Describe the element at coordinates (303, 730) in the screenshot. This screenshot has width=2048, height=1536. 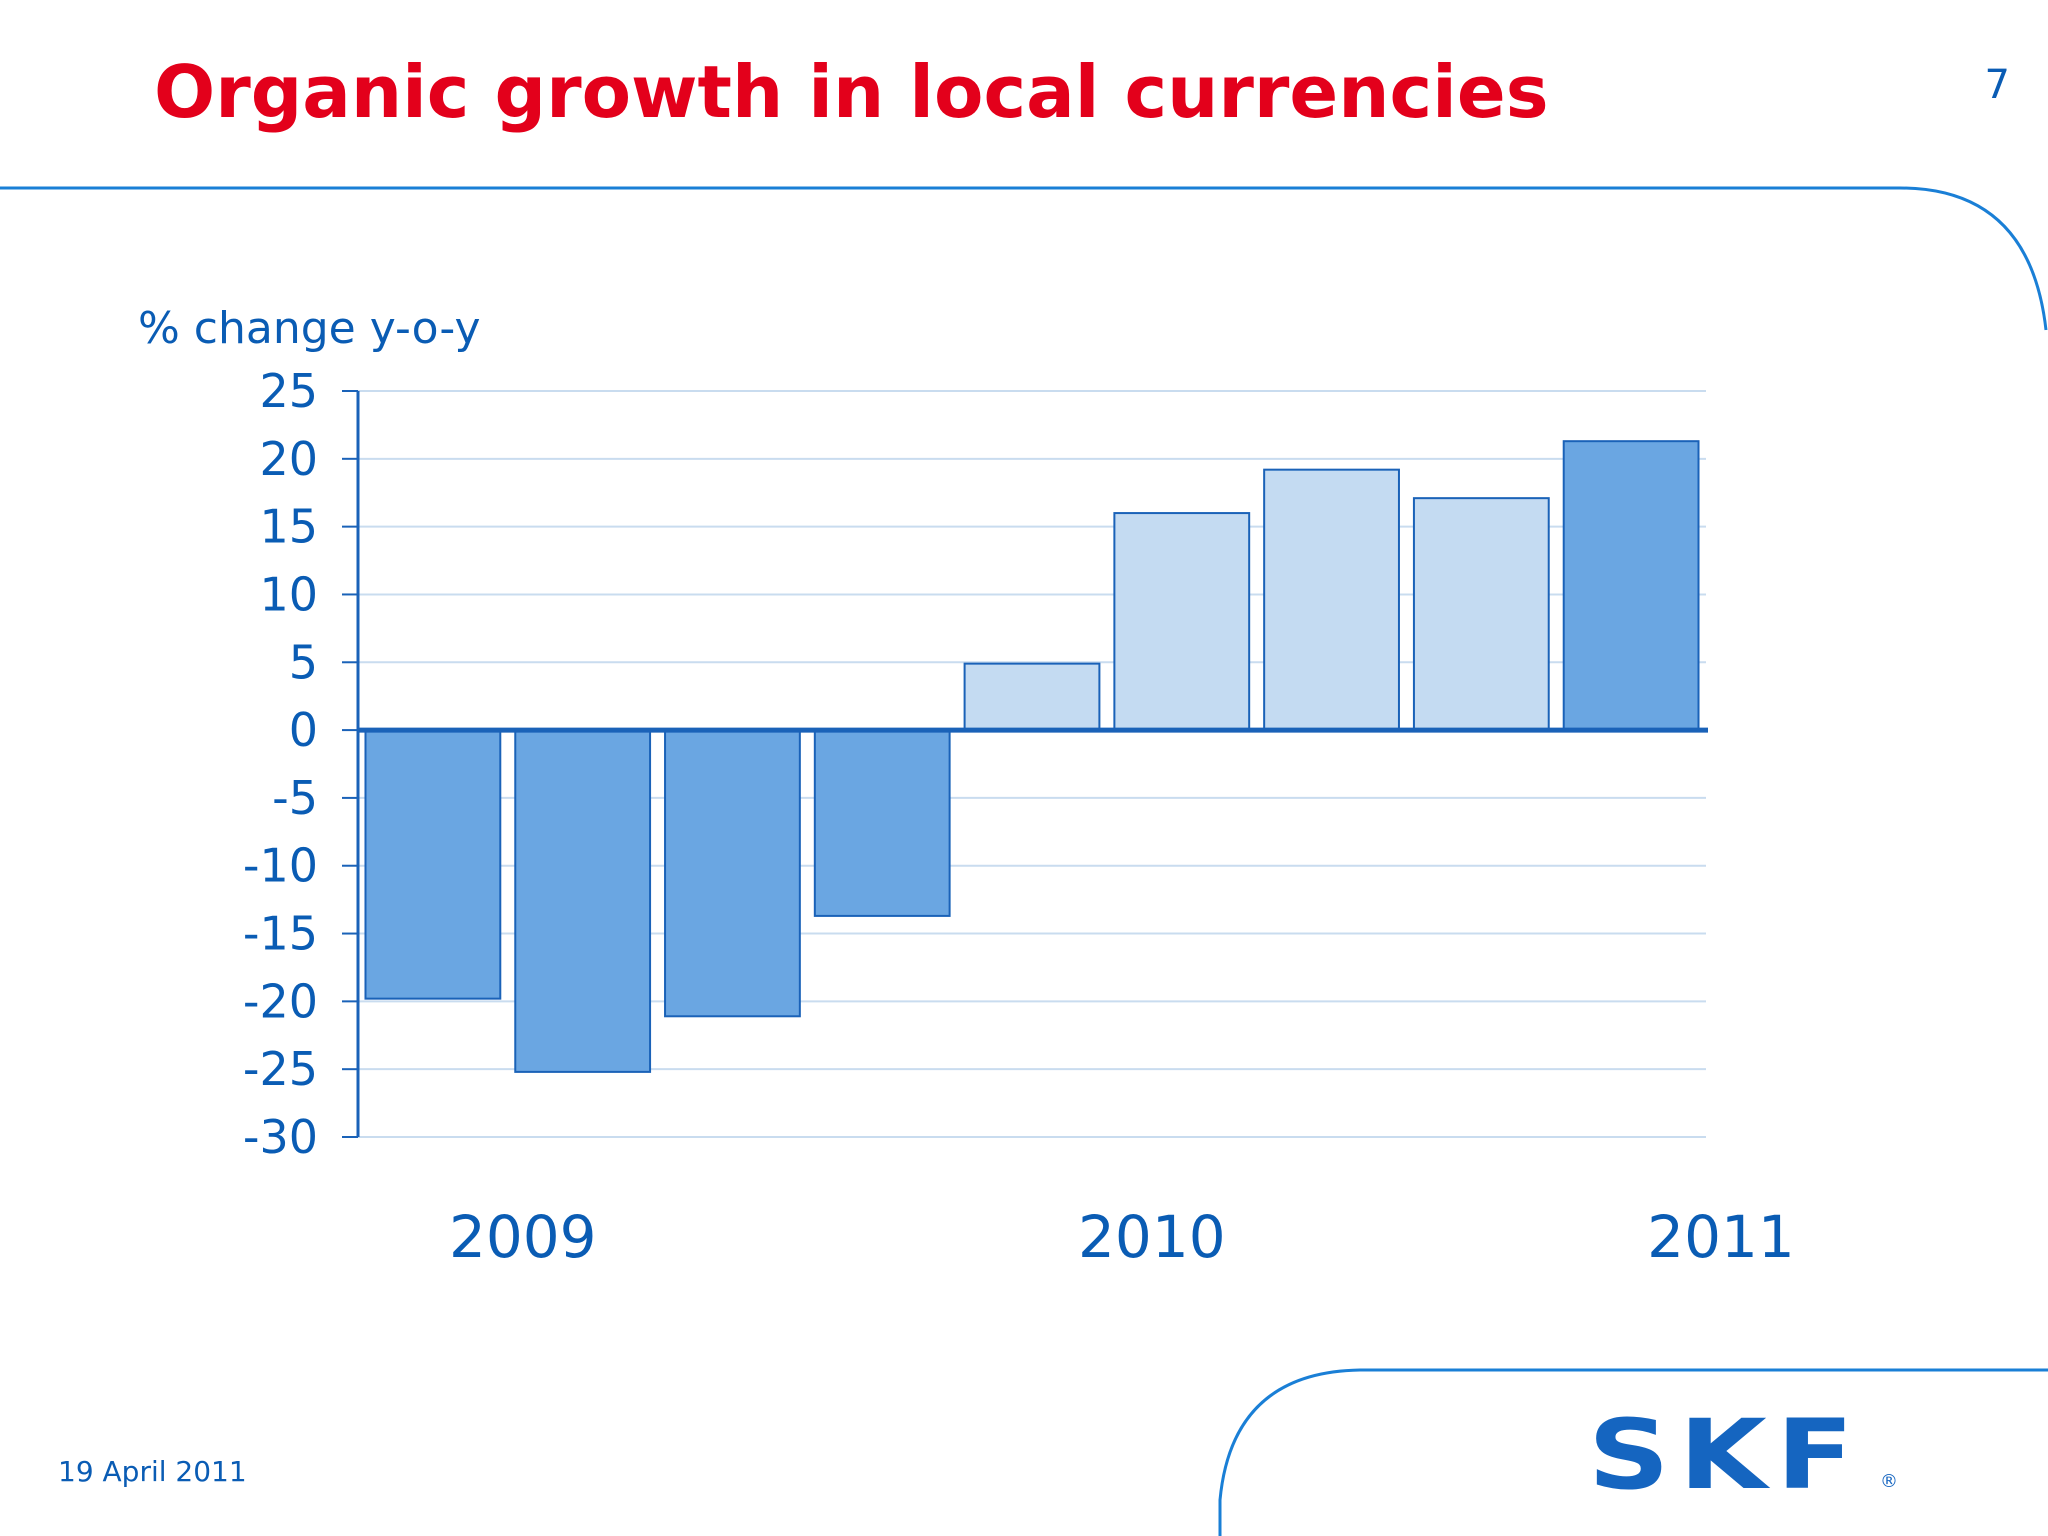
I see `y-tick-label: 0` at that location.